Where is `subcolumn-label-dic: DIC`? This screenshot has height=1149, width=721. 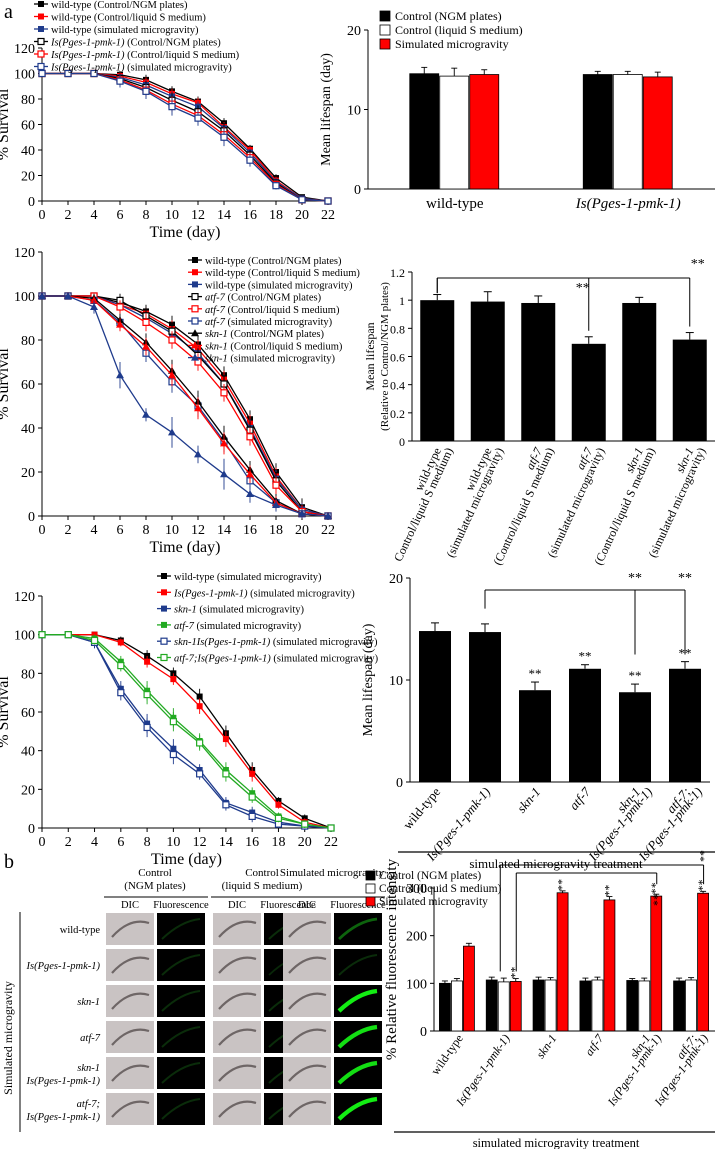
subcolumn-label-dic: DIC is located at coordinates (307, 905).